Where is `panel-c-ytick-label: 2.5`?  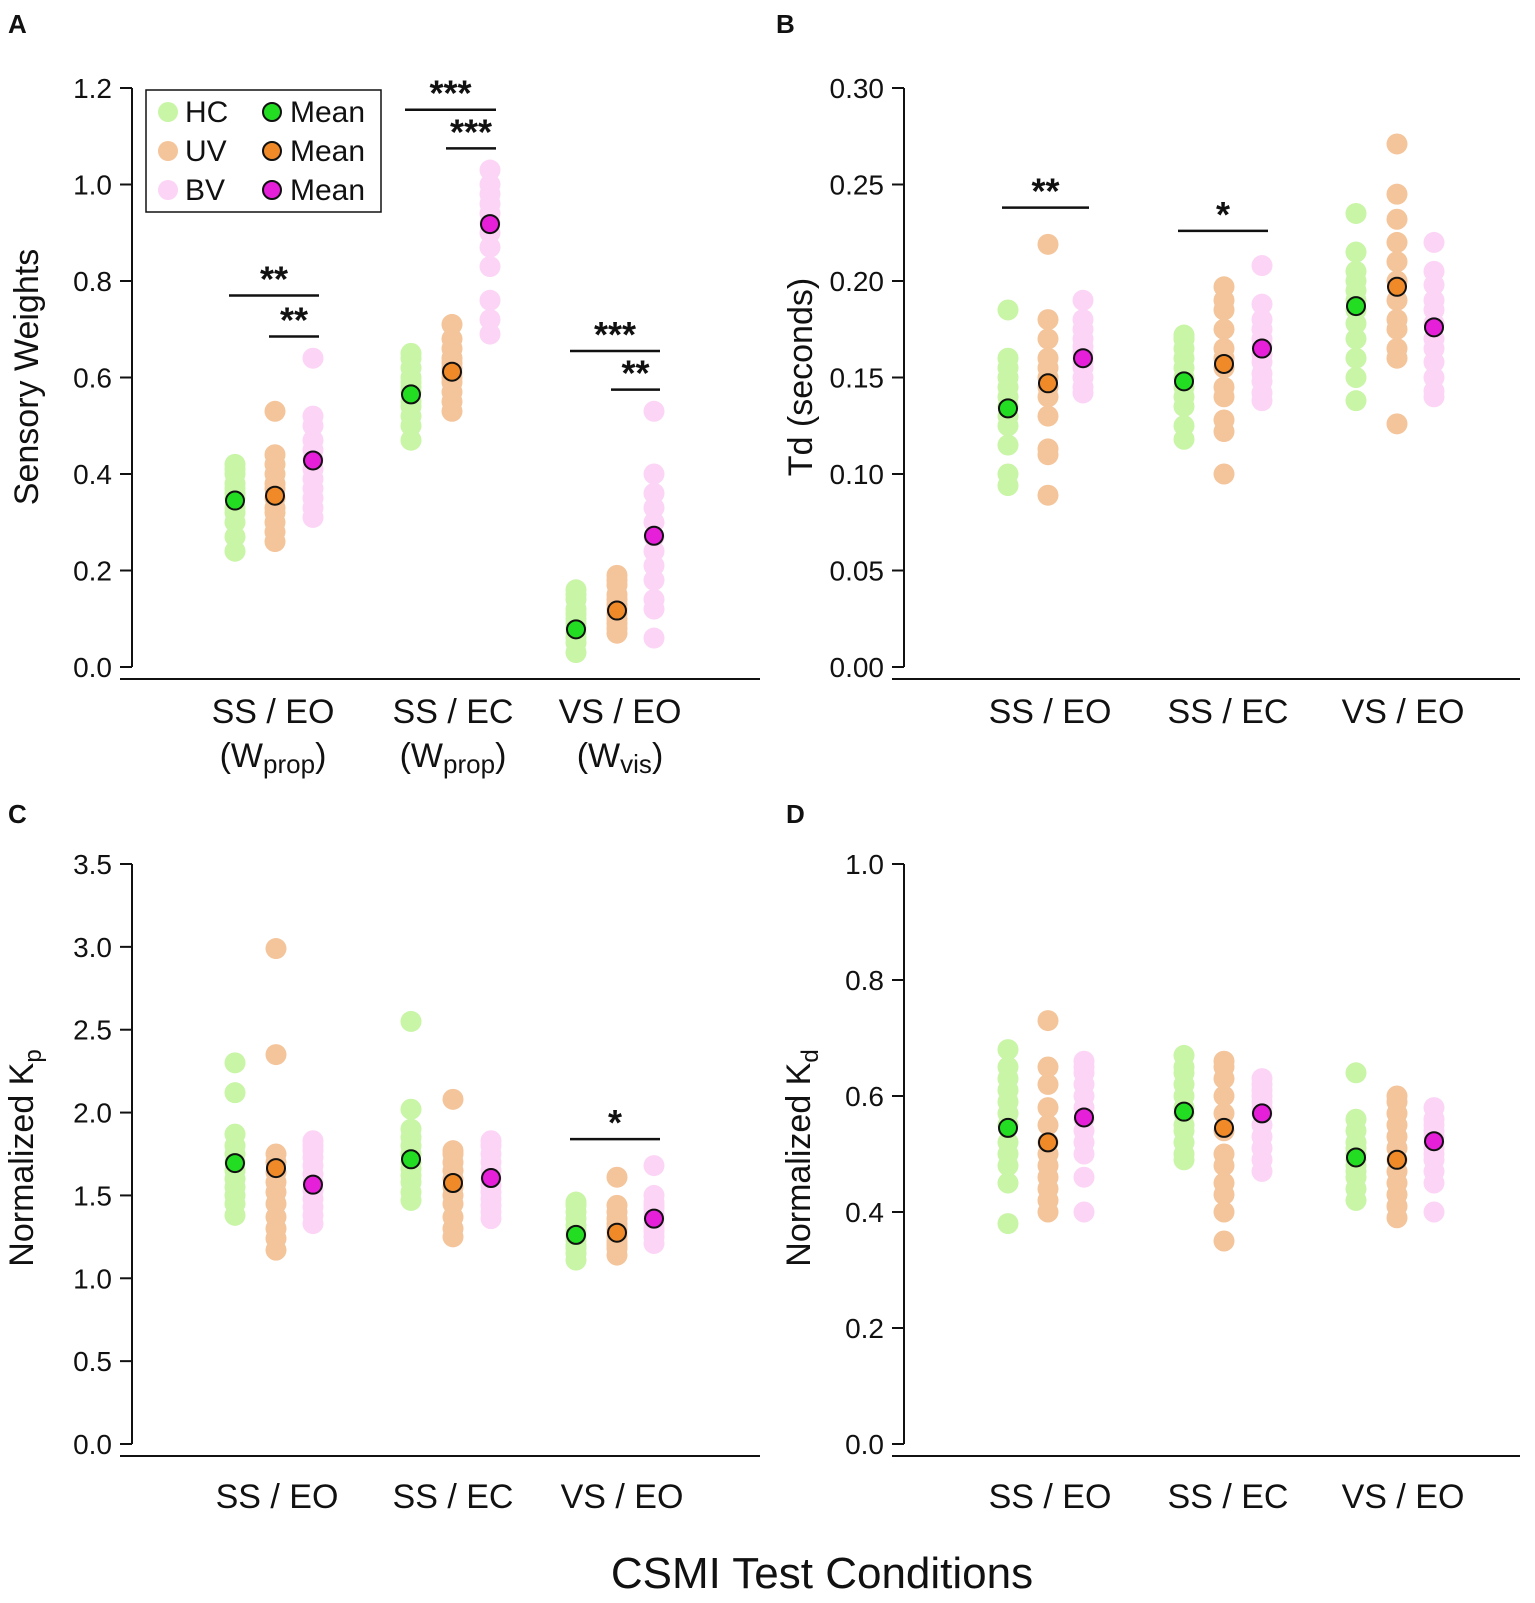 panel-c-ytick-label: 2.5 is located at coordinates (92, 1030).